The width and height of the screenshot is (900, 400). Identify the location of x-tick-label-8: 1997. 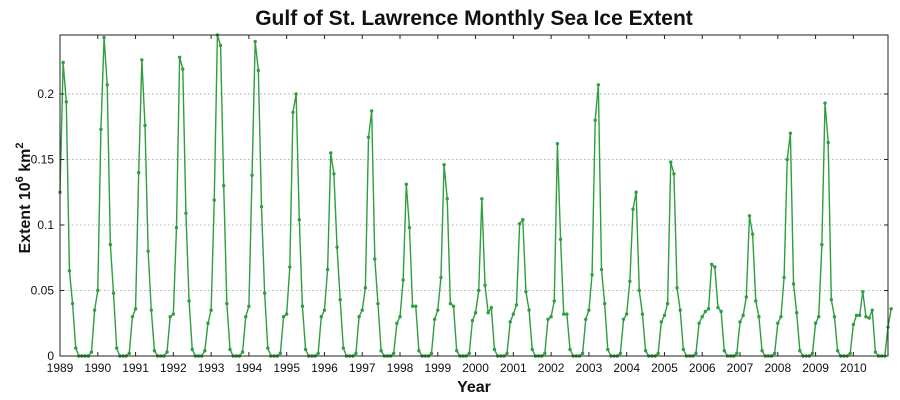
(362, 368).